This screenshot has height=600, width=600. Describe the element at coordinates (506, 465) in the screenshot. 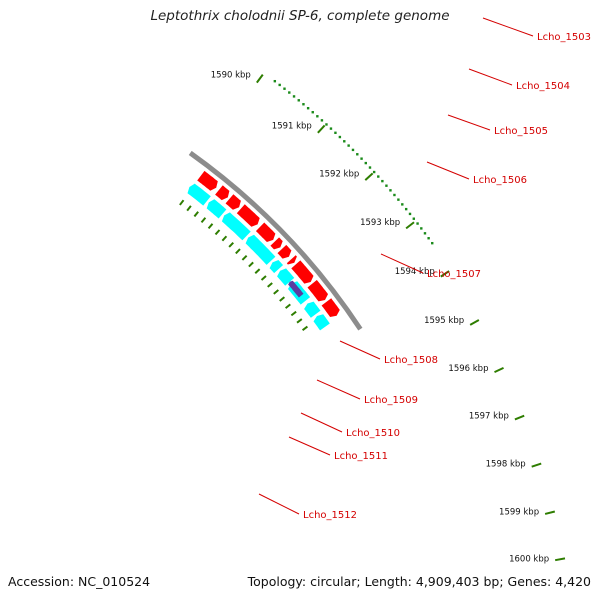

I see `kbp-label: 1598 kbp` at that location.